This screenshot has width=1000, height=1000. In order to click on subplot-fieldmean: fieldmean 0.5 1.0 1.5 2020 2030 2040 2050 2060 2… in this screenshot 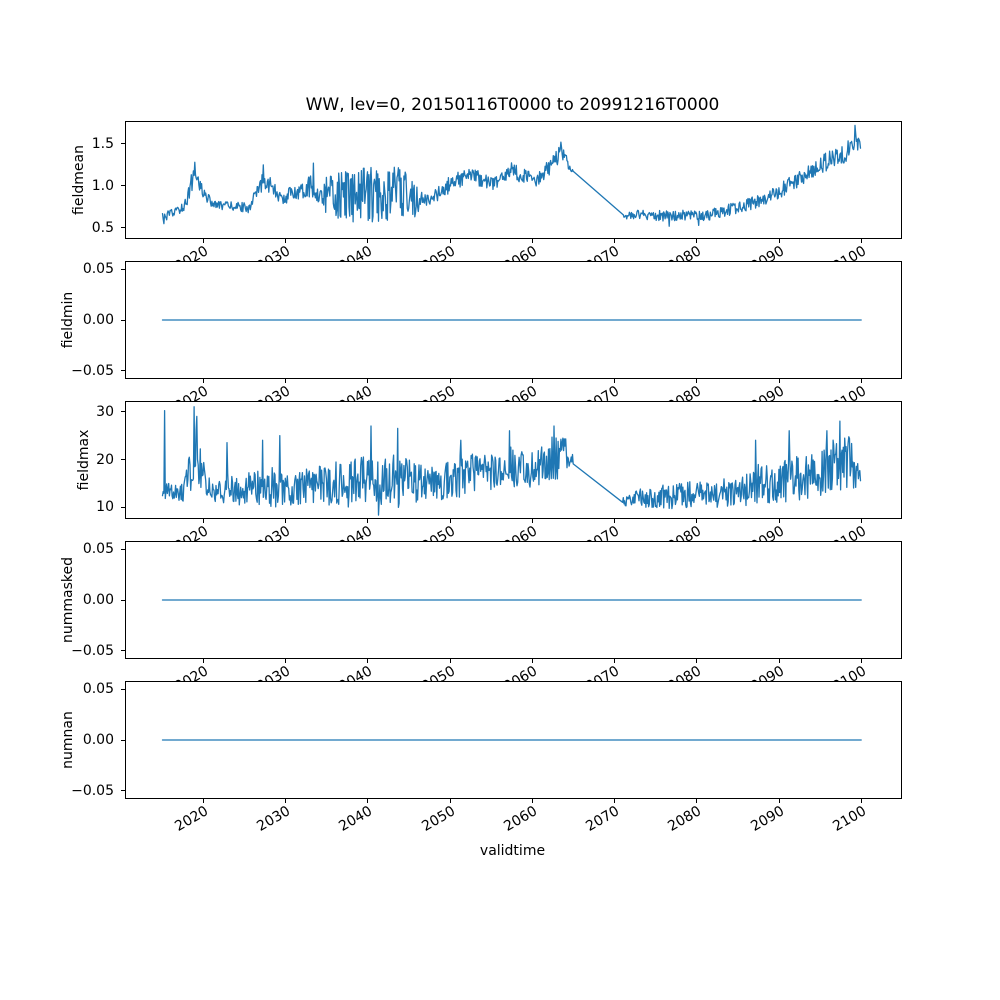, I will do `click(486, 198)`.